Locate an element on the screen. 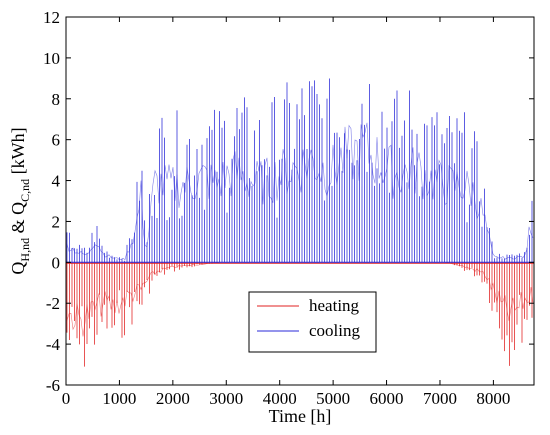 This screenshot has width=550, height=435. x-tick-label: 0 is located at coordinates (66, 398).